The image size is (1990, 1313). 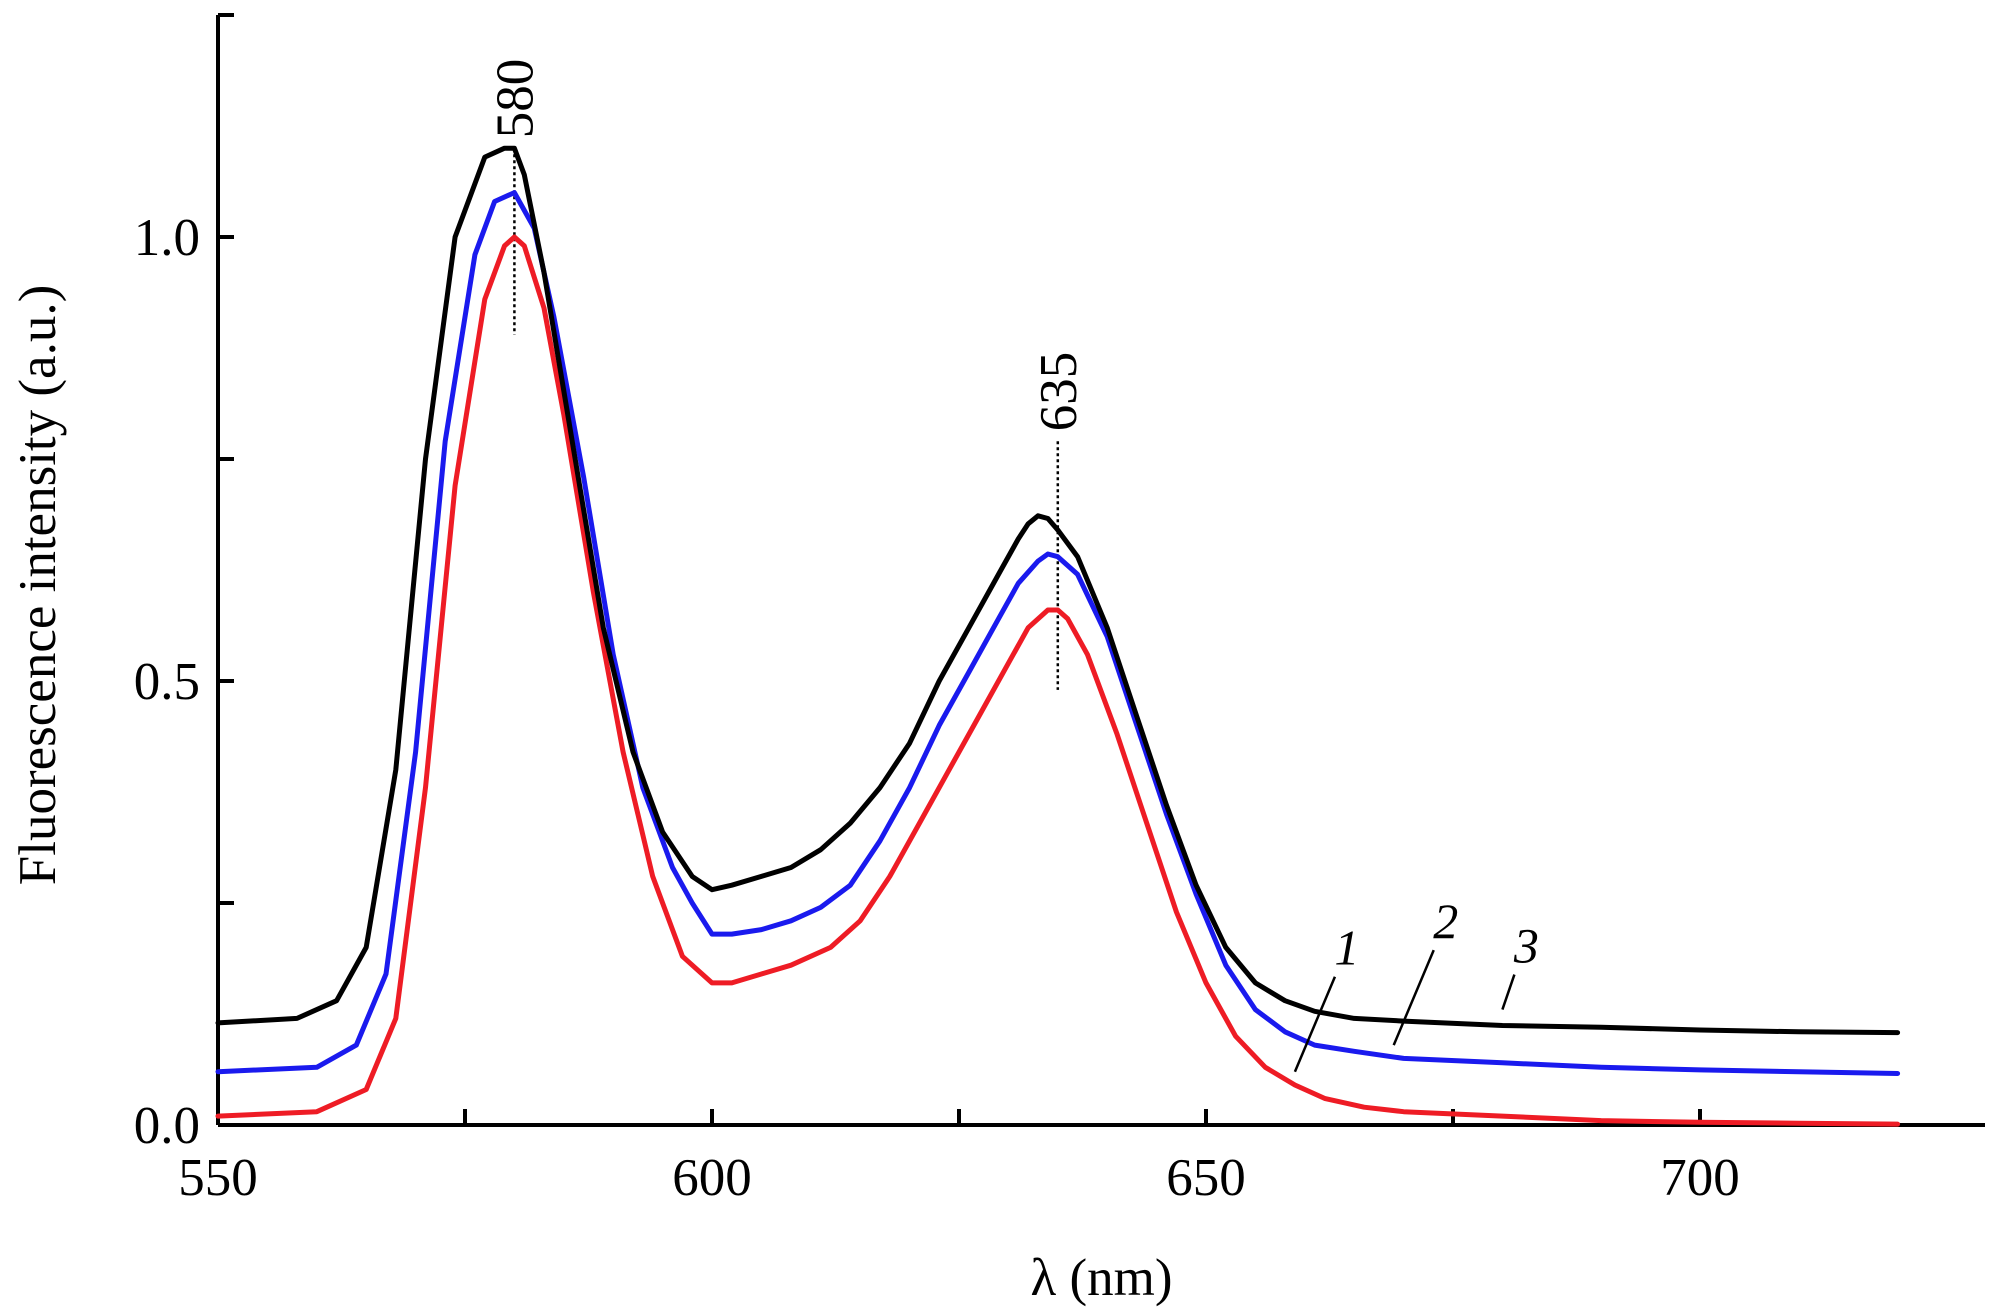 I want to click on x-ticks: 550 600 650 700, so click(x=959, y=1158).